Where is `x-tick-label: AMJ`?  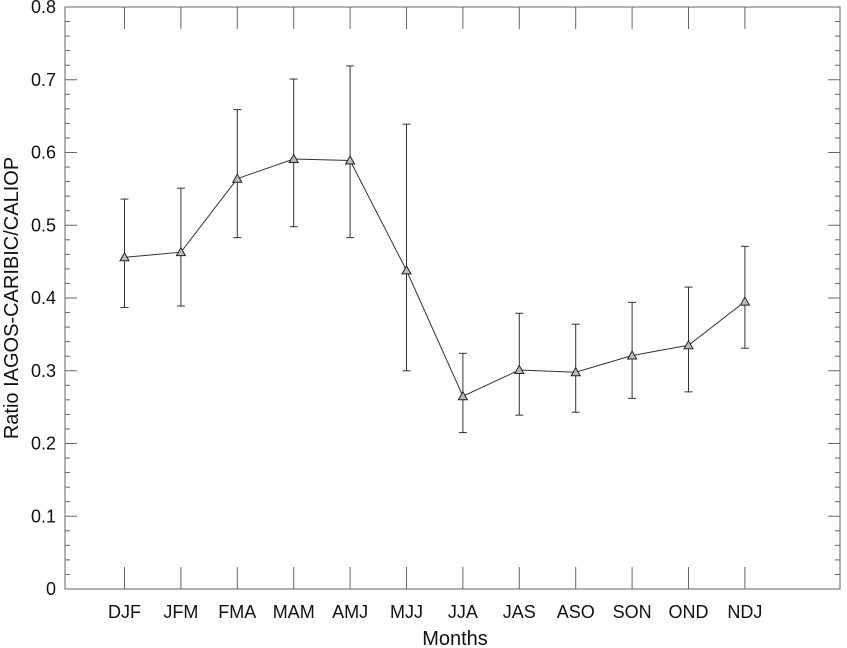
x-tick-label: AMJ is located at coordinates (350, 612).